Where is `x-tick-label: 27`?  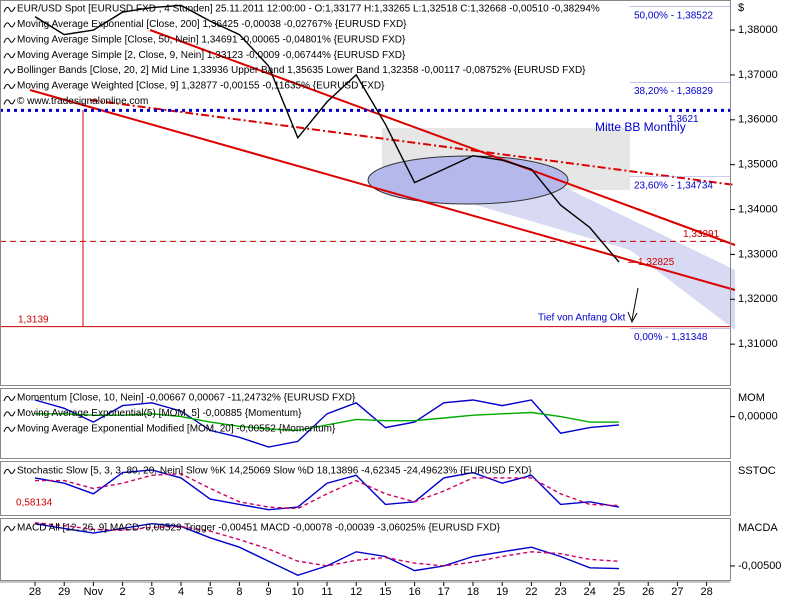 x-tick-label: 27 is located at coordinates (677, 592).